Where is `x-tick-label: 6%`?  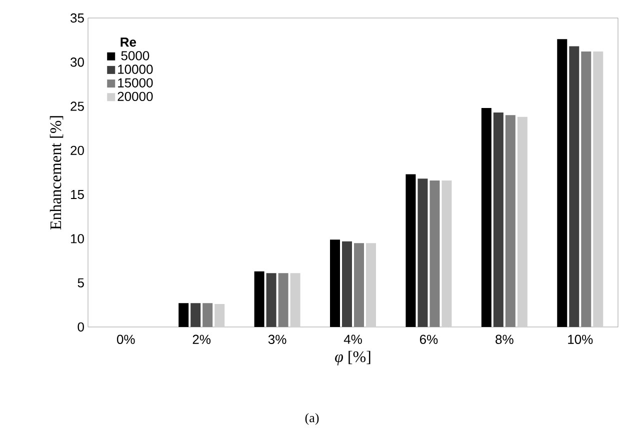 x-tick-label: 6% is located at coordinates (429, 339).